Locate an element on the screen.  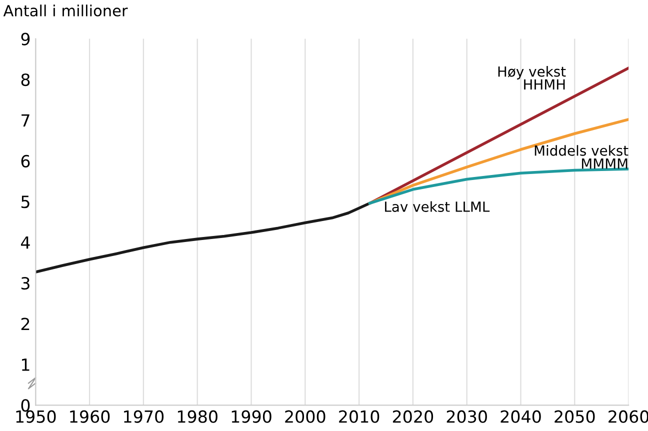
y-tick-label: 4 is located at coordinates (25, 242).